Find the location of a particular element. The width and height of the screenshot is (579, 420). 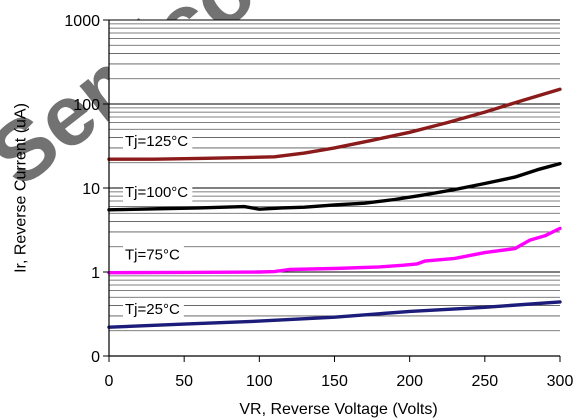

x-tick-label: 300 is located at coordinates (560, 381).